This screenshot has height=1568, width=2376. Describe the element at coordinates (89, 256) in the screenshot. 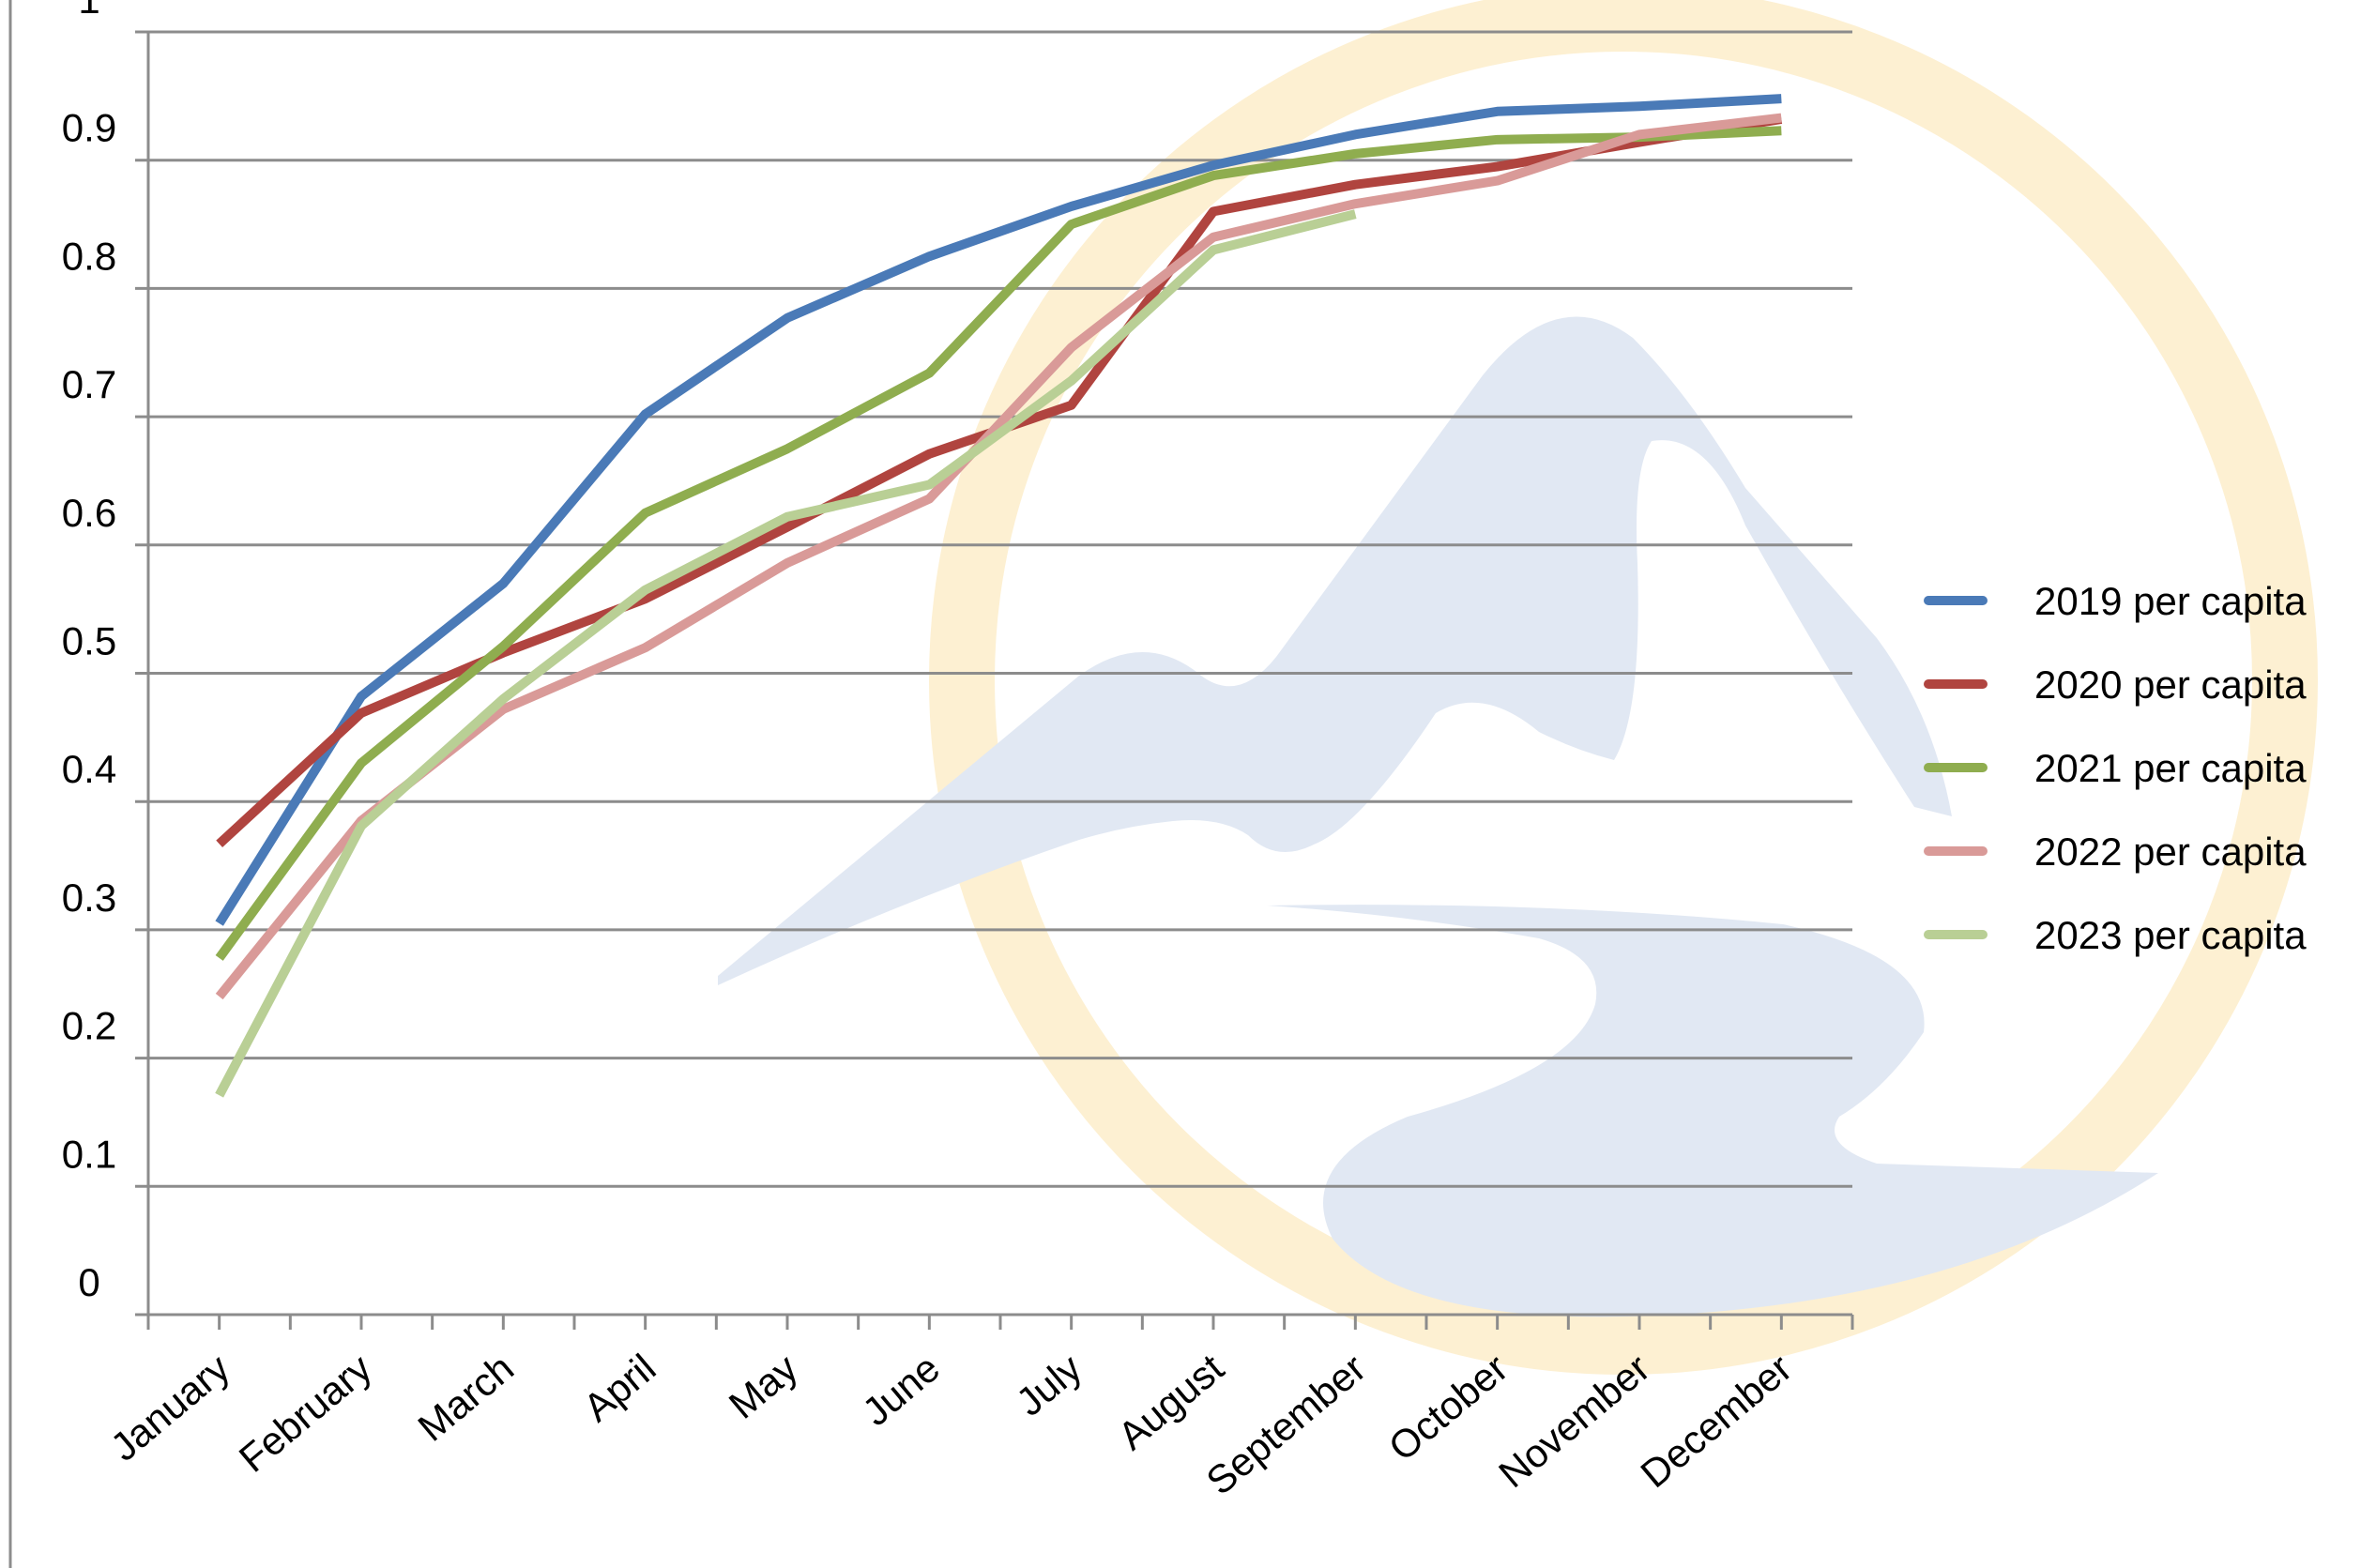

I see `y-tick-label: 0.8` at that location.